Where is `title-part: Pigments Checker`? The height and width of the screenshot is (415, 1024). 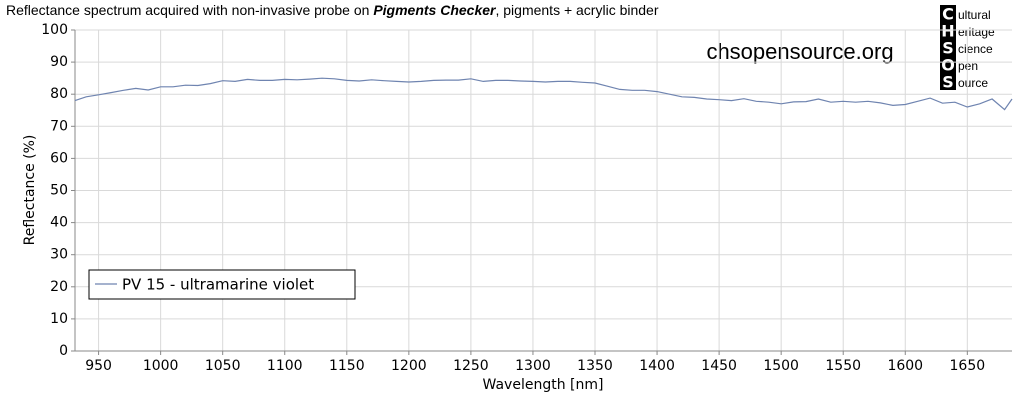 title-part: Pigments Checker is located at coordinates (435, 10).